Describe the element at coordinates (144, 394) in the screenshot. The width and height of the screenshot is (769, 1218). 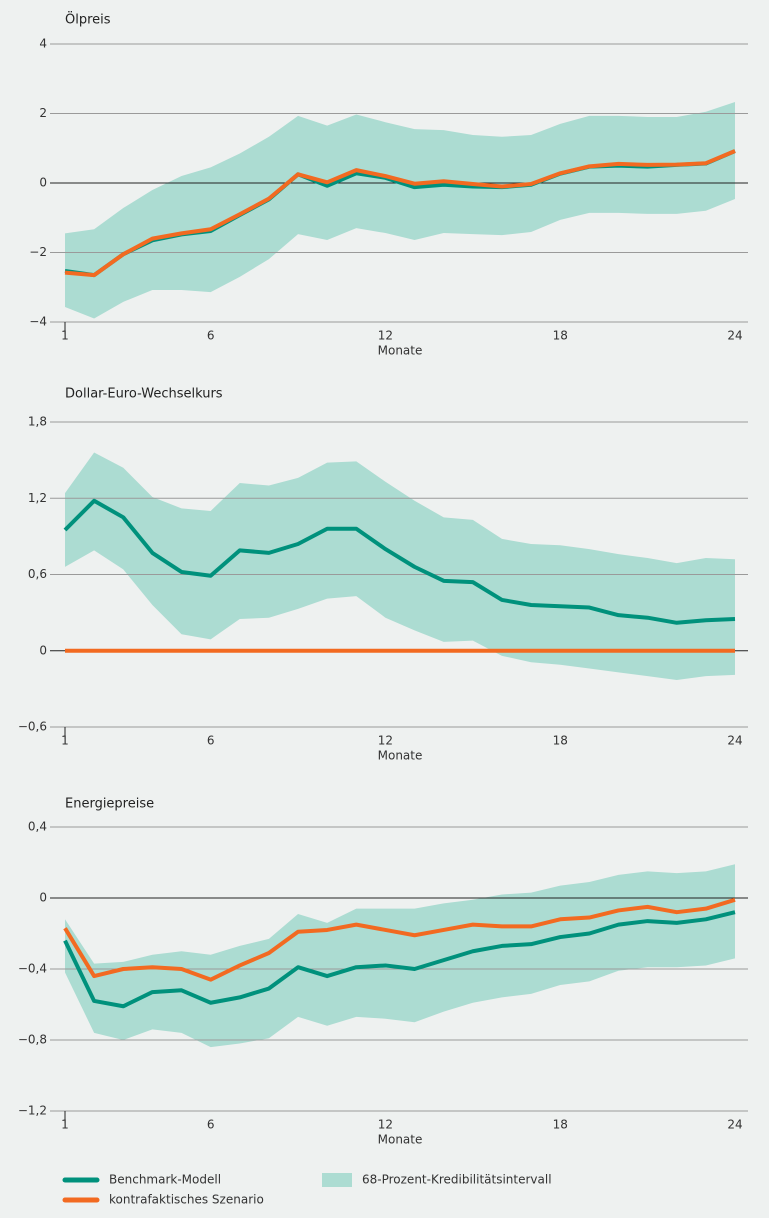
I see `chart-title: Dollar-Euro-Wechselkurs` at that location.